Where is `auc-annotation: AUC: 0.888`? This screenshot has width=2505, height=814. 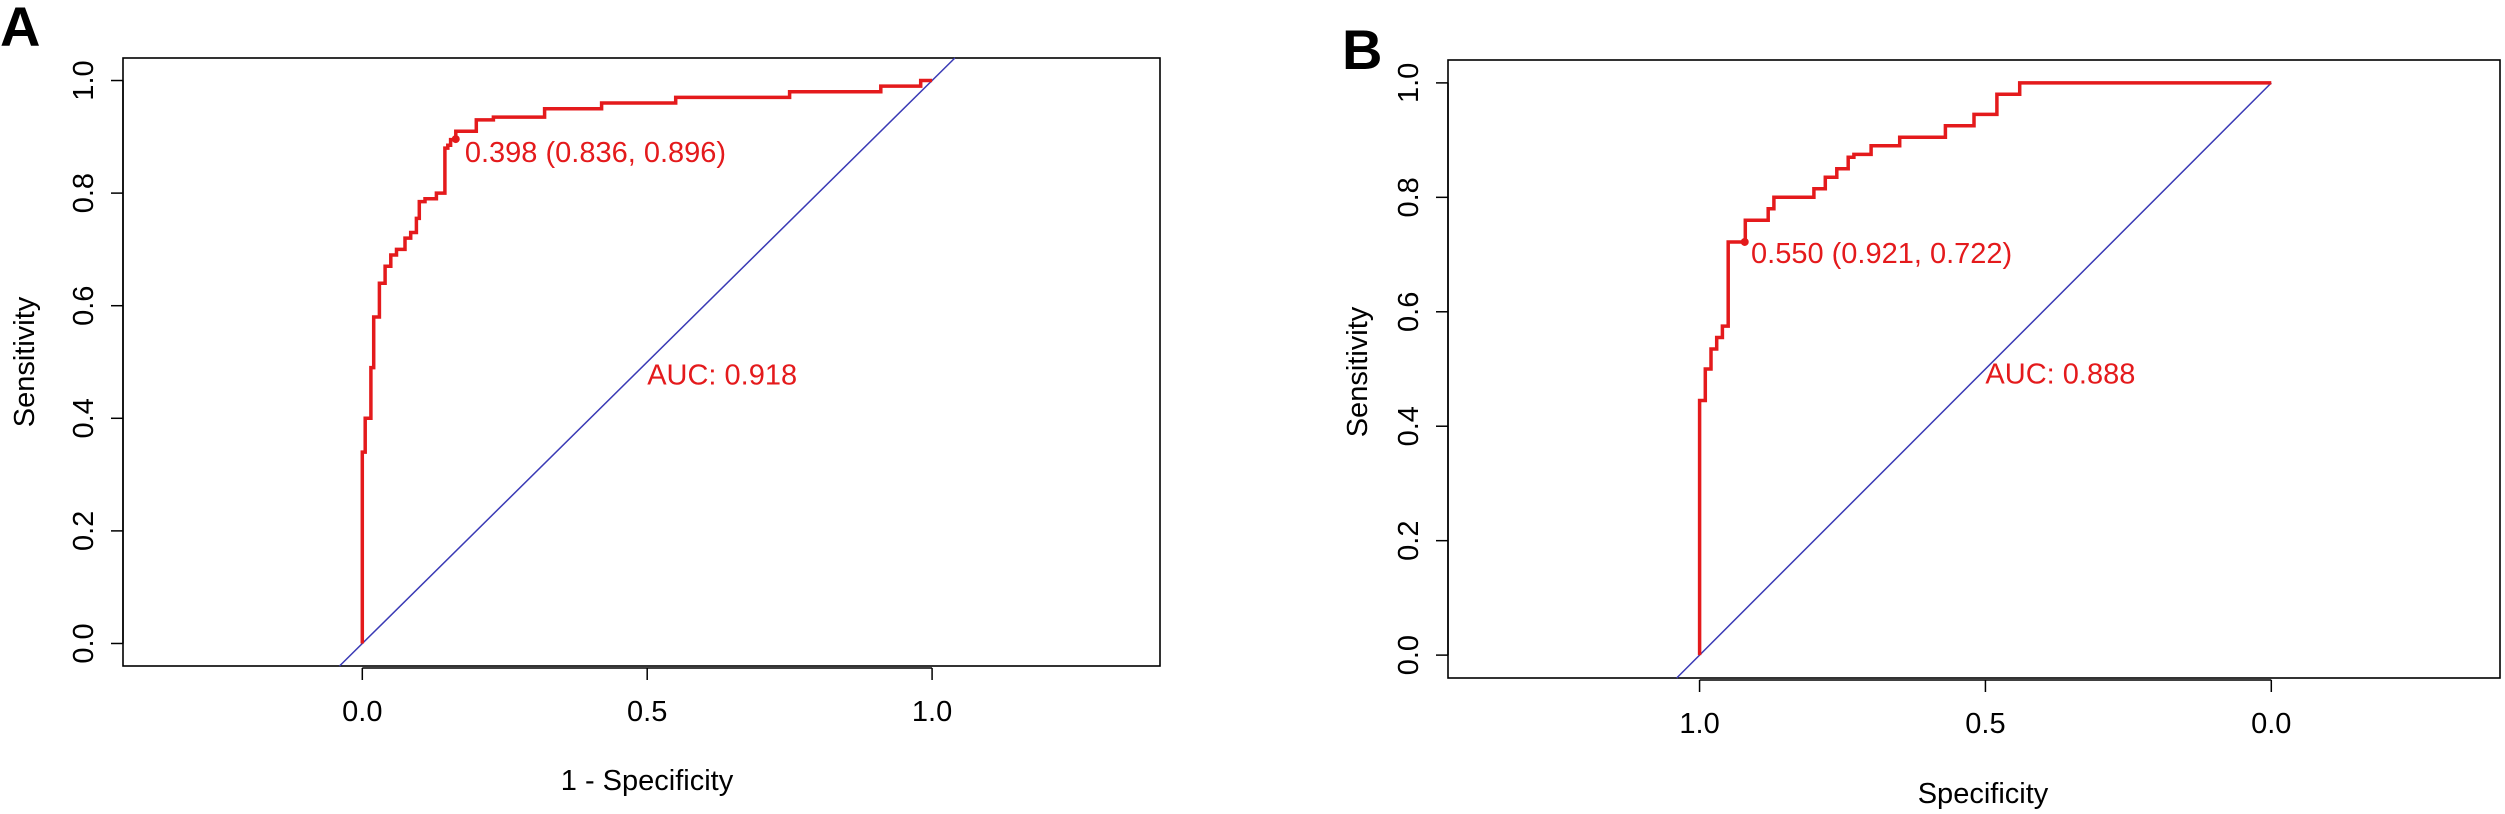 auc-annotation: AUC: 0.888 is located at coordinates (2060, 374).